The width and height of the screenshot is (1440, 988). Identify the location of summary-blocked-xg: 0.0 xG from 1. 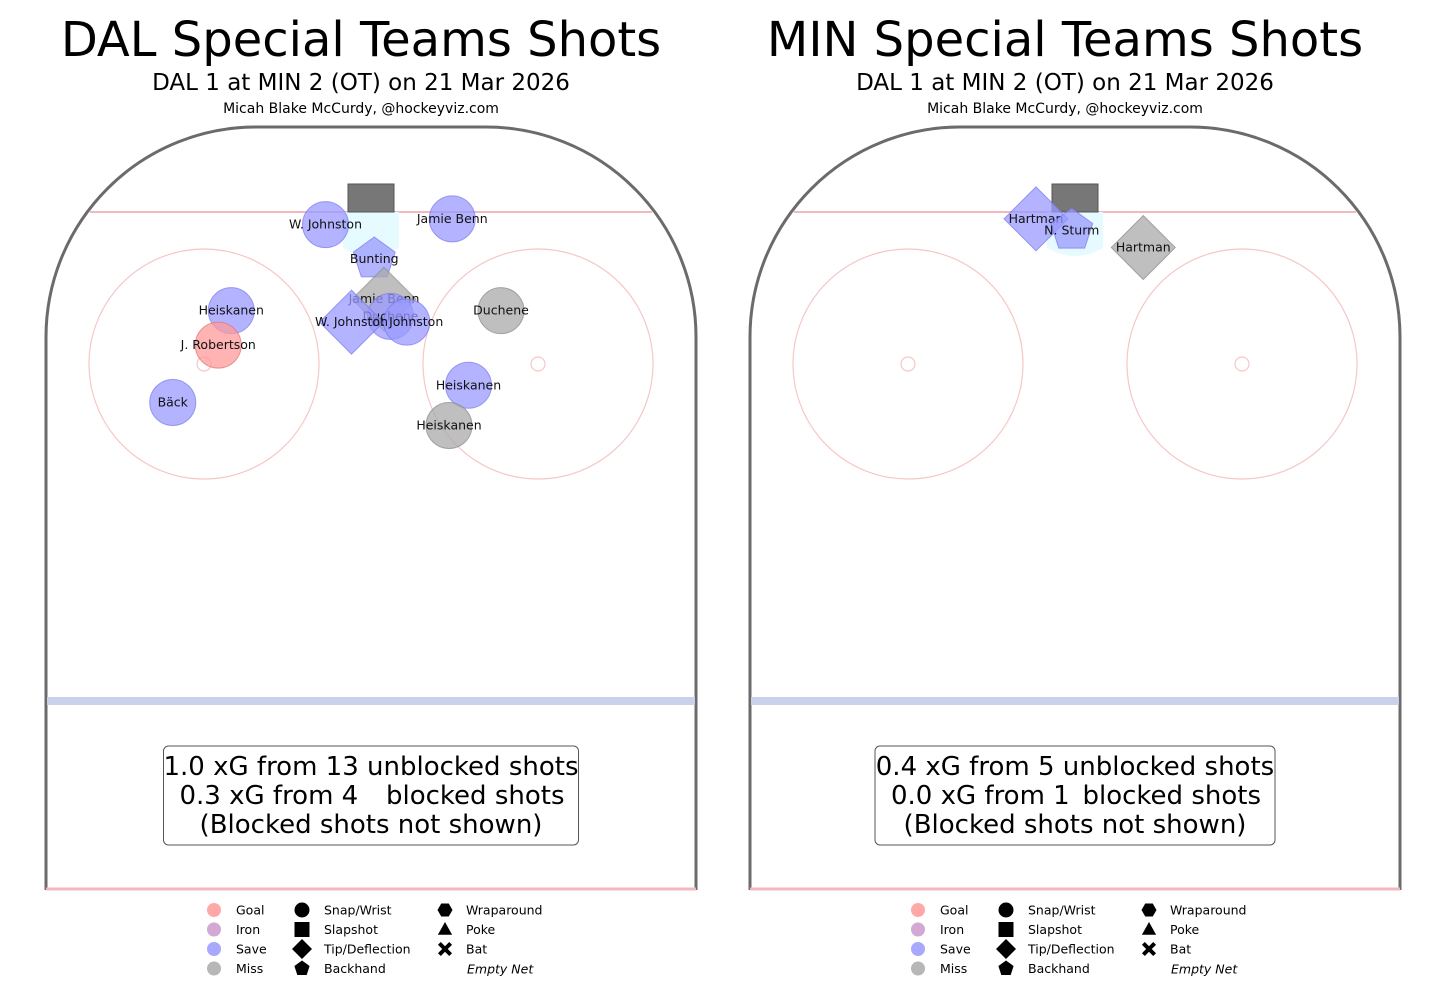
(980, 796).